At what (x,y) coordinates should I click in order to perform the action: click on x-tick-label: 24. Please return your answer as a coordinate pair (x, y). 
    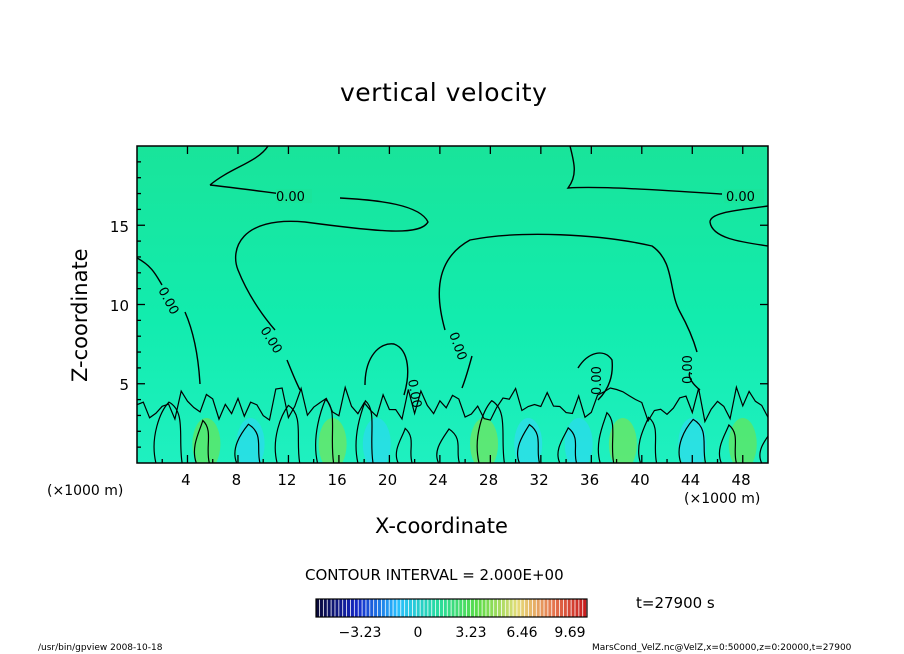
    Looking at the image, I should click on (438, 480).